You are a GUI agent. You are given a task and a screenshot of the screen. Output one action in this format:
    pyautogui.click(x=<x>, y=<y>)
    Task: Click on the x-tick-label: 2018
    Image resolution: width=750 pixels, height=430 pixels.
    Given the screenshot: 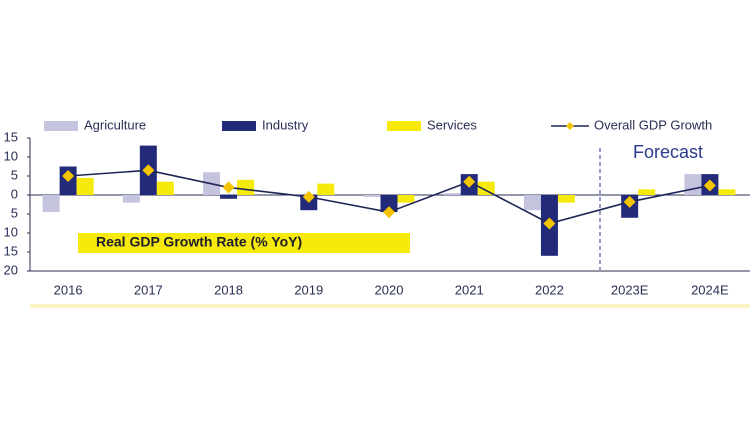 What is the action you would take?
    pyautogui.click(x=228, y=289)
    